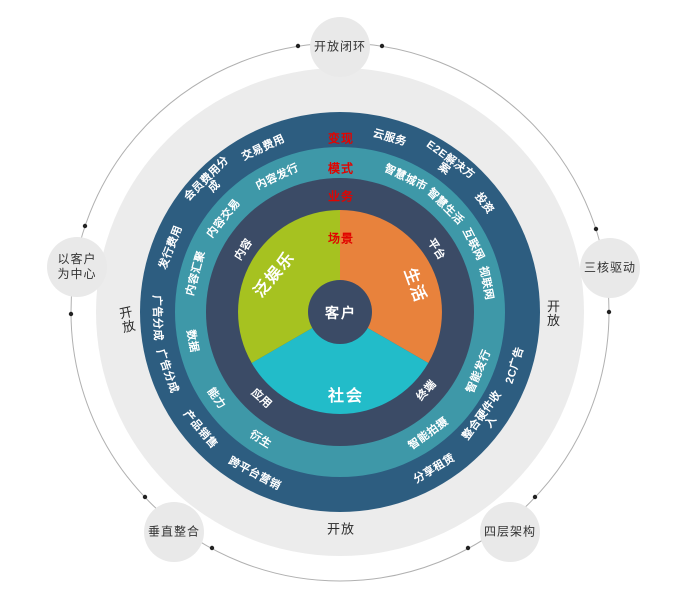 This screenshot has width=679, height=595. I want to click on satellite-three-core-circle, so click(610, 268).